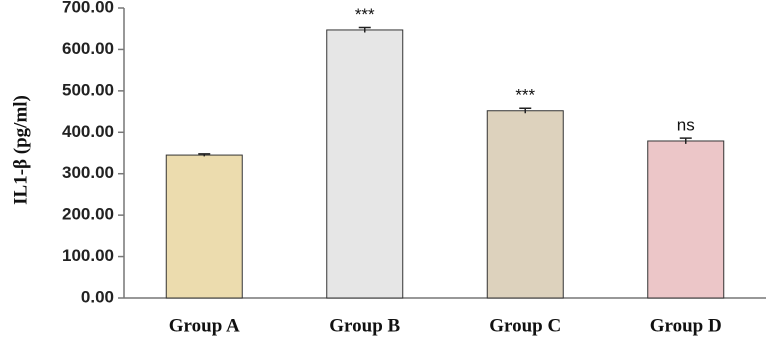 This screenshot has width=769, height=339. I want to click on y-tick-label: 300.00, so click(88, 172).